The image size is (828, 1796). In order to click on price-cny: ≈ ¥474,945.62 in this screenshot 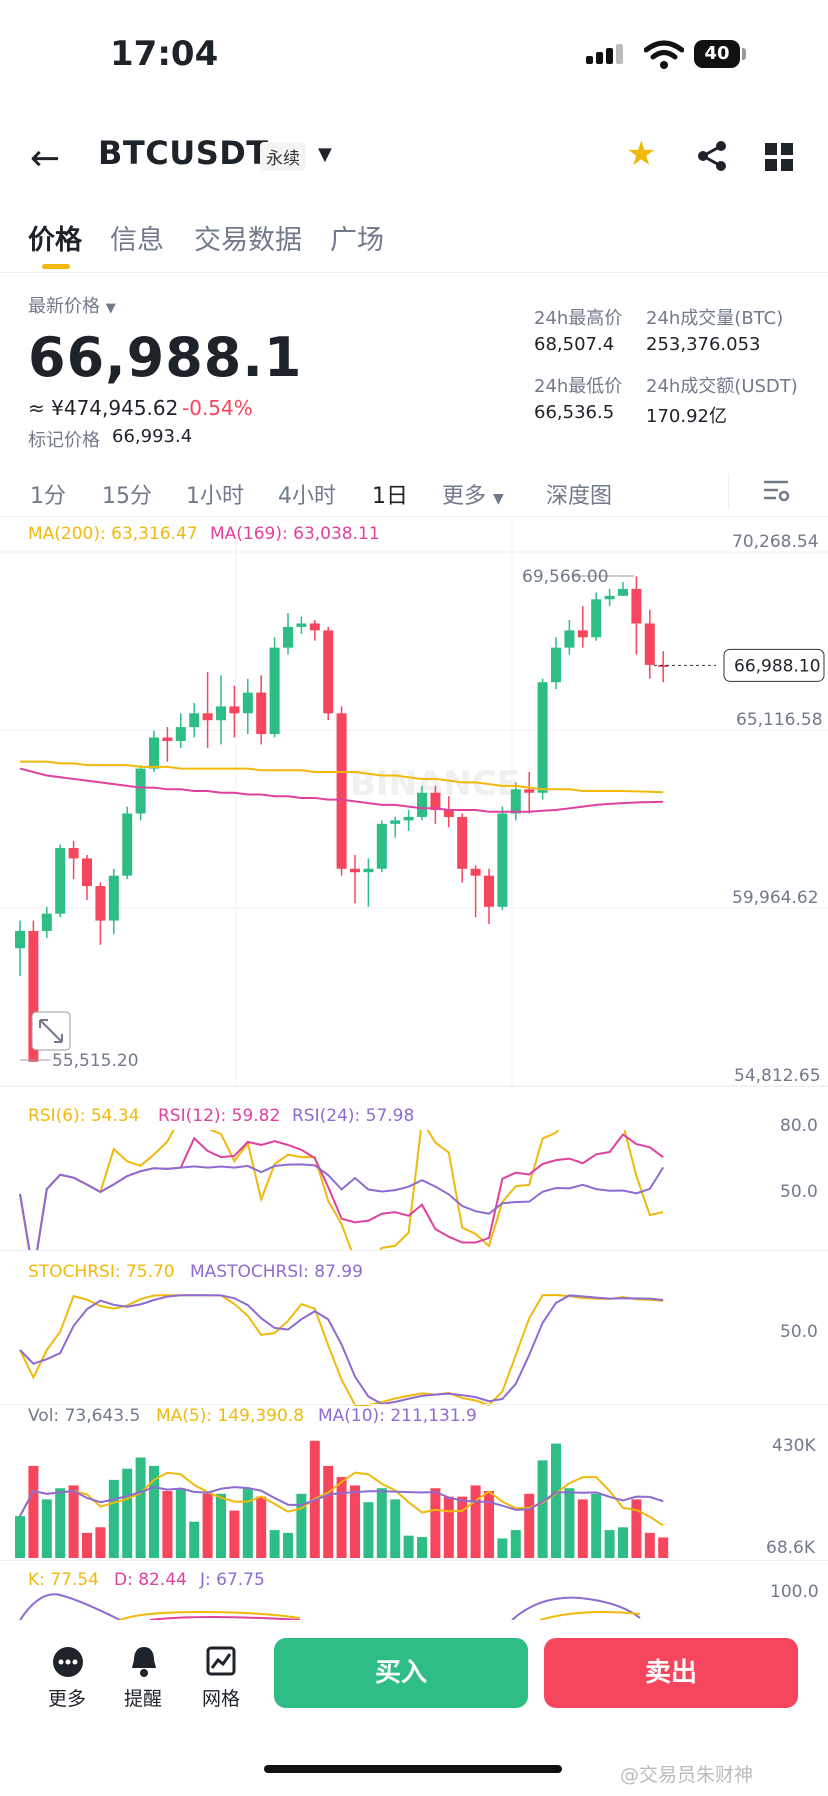, I will do `click(103, 408)`.